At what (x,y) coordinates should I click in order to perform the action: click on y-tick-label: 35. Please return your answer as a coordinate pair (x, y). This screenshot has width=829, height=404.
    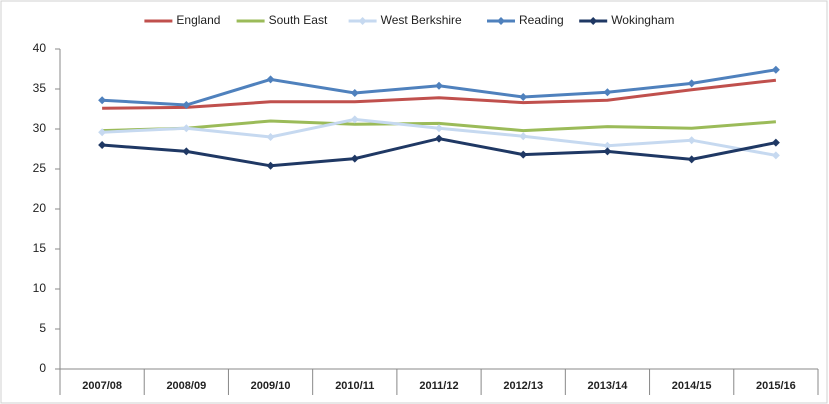
    Looking at the image, I should click on (40, 88).